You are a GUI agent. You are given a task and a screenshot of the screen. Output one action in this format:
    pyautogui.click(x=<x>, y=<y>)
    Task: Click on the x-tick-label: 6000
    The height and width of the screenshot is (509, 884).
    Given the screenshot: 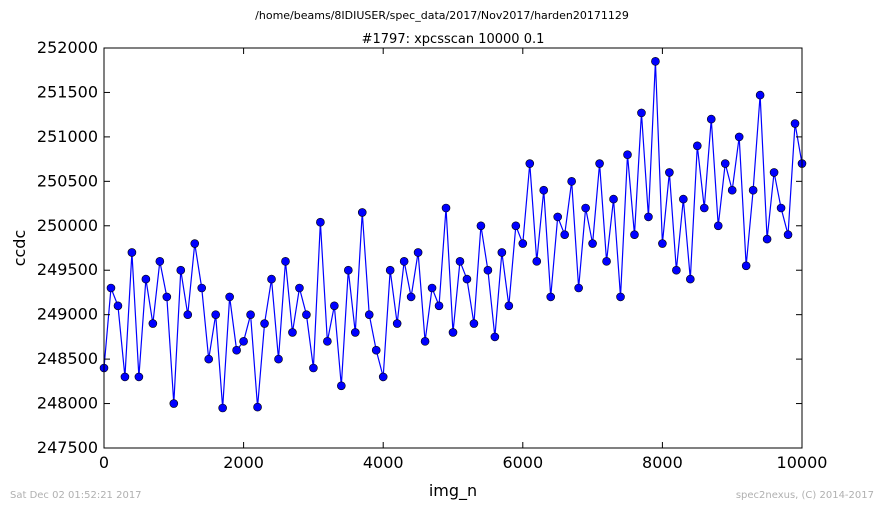 What is the action you would take?
    pyautogui.click(x=522, y=462)
    